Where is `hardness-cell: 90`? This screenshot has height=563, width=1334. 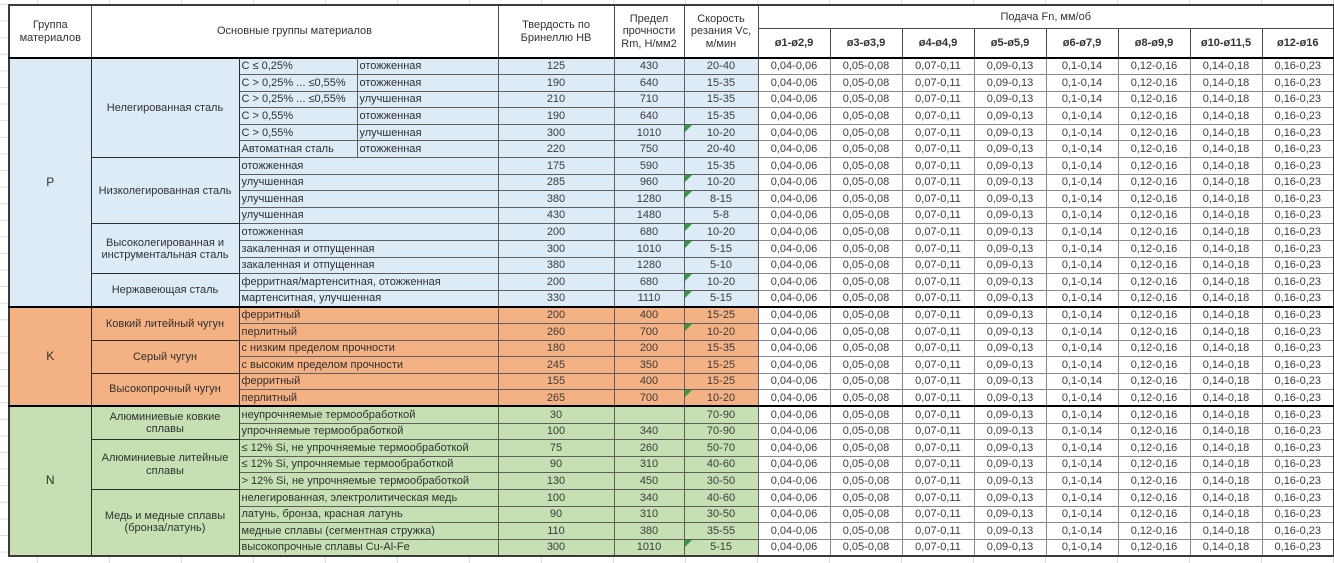 hardness-cell: 90 is located at coordinates (556, 464).